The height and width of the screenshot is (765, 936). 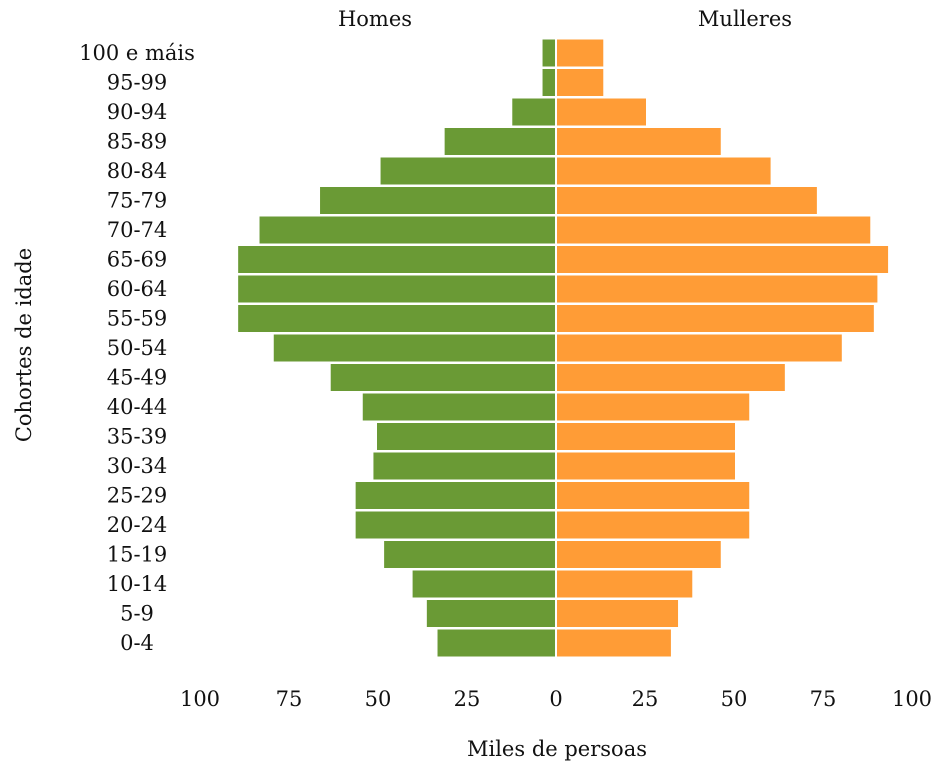 What do you see at coordinates (745, 19) in the screenshot?
I see `right-header: Mulleres` at bounding box center [745, 19].